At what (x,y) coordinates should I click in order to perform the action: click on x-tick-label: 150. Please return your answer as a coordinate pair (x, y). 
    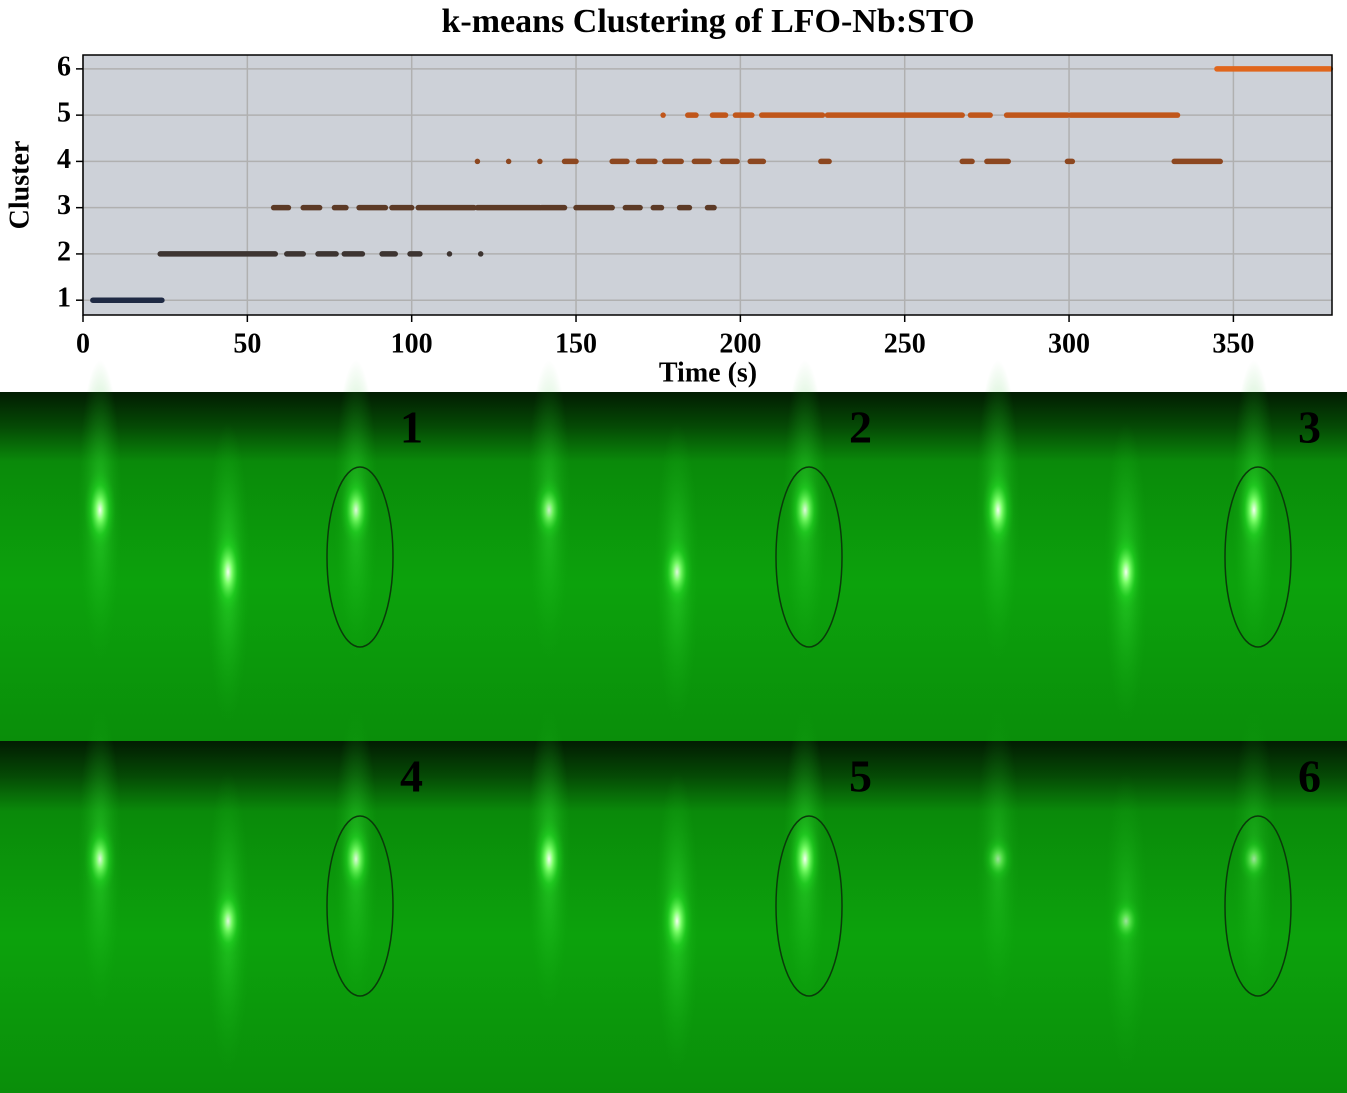
    Looking at the image, I should click on (576, 343).